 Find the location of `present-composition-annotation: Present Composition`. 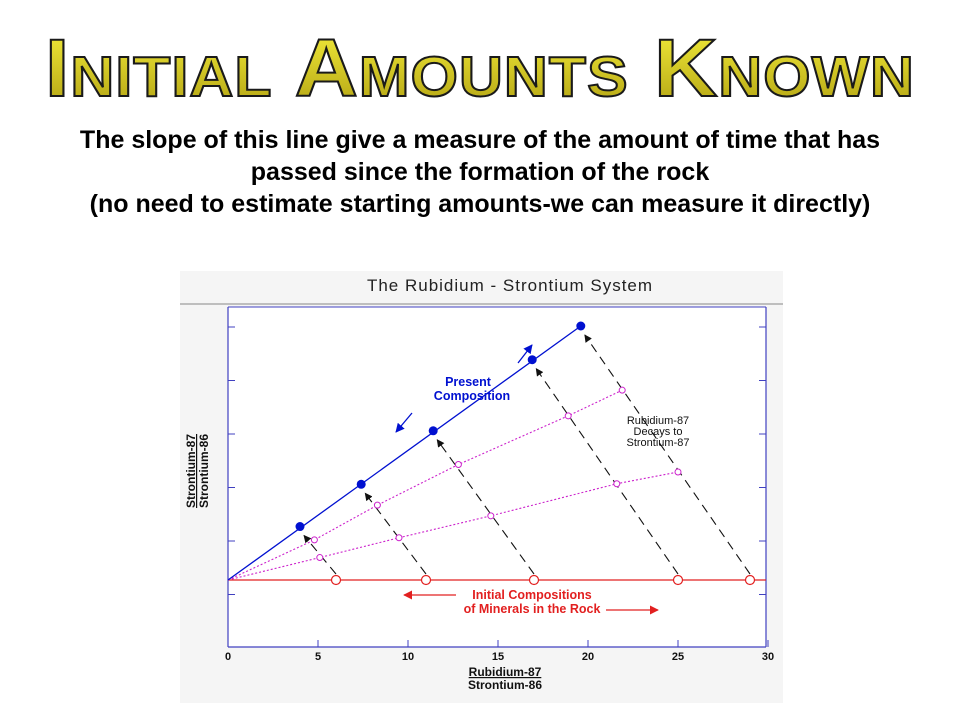

present-composition-annotation: Present Composition is located at coordinates (464, 388).